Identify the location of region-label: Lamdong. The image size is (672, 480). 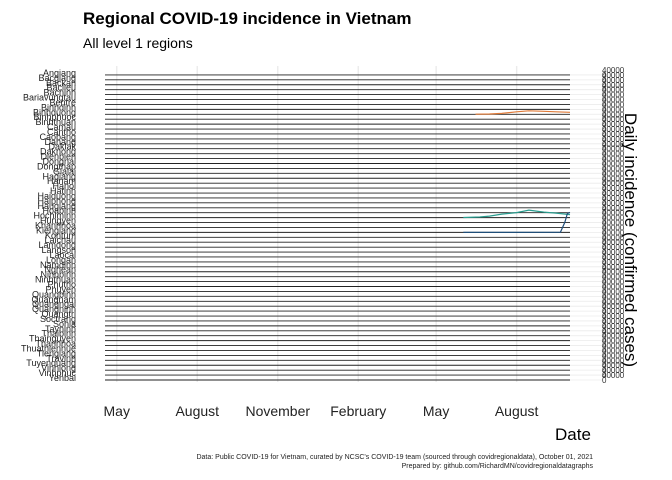
(57, 245).